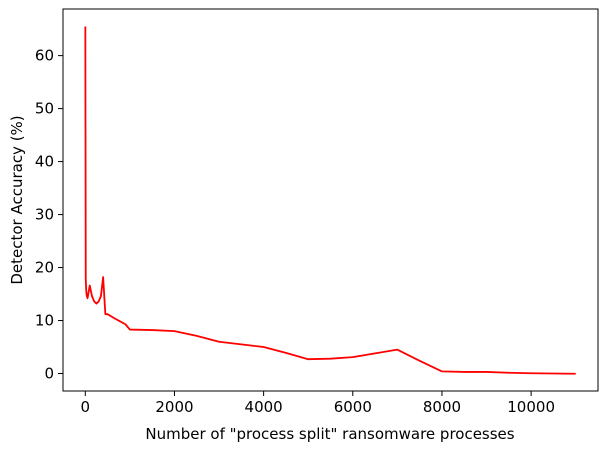 This screenshot has height=450, width=607. What do you see at coordinates (353, 407) in the screenshot?
I see `x-tick-label: 6000` at bounding box center [353, 407].